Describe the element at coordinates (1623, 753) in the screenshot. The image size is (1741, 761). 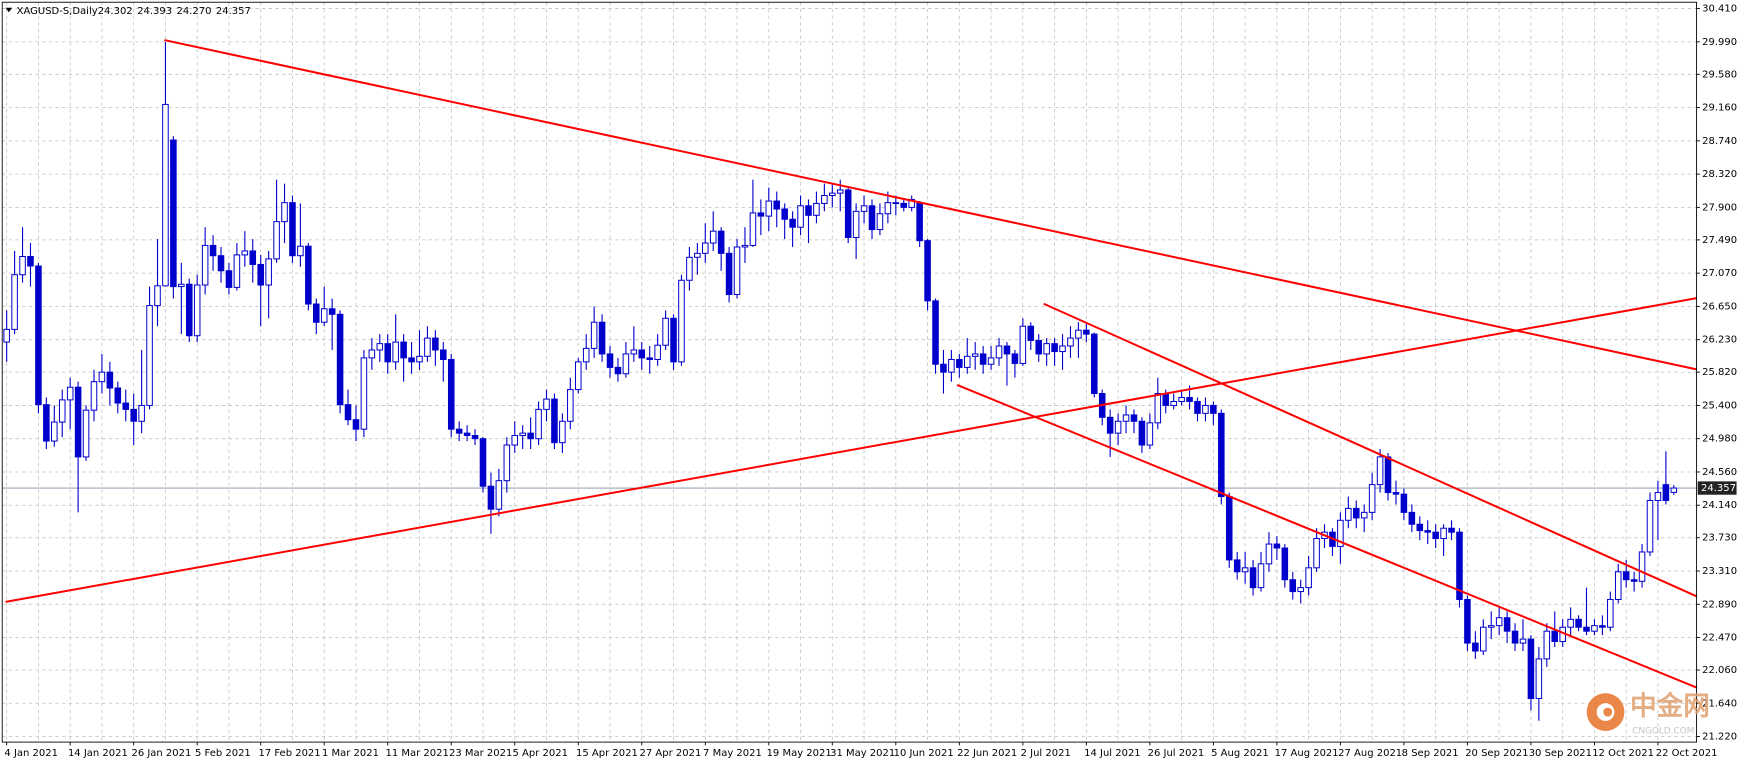
I see `x-tick-label: 12 Oct 2021` at that location.